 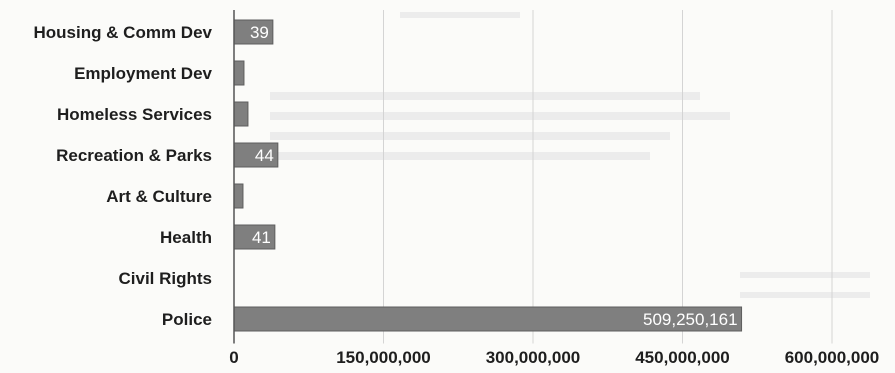 What do you see at coordinates (261, 237) in the screenshot?
I see `data-label: 41` at bounding box center [261, 237].